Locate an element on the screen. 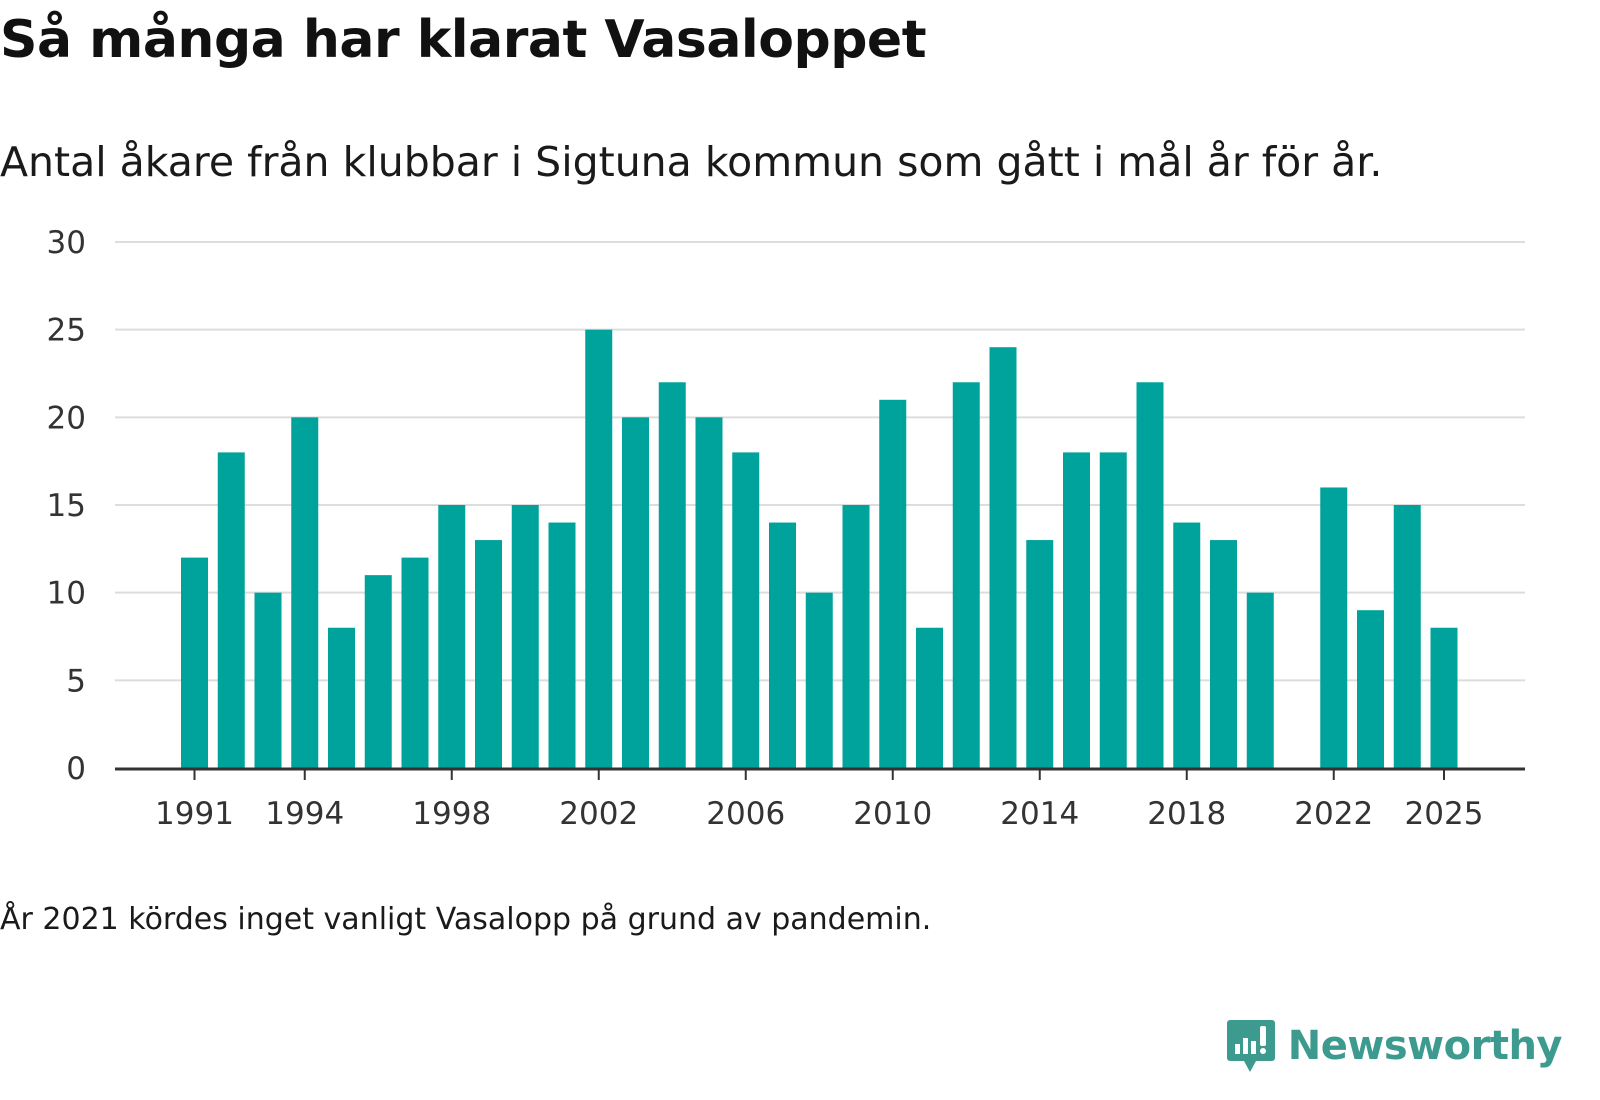  bar-2024 is located at coordinates (1407, 636).